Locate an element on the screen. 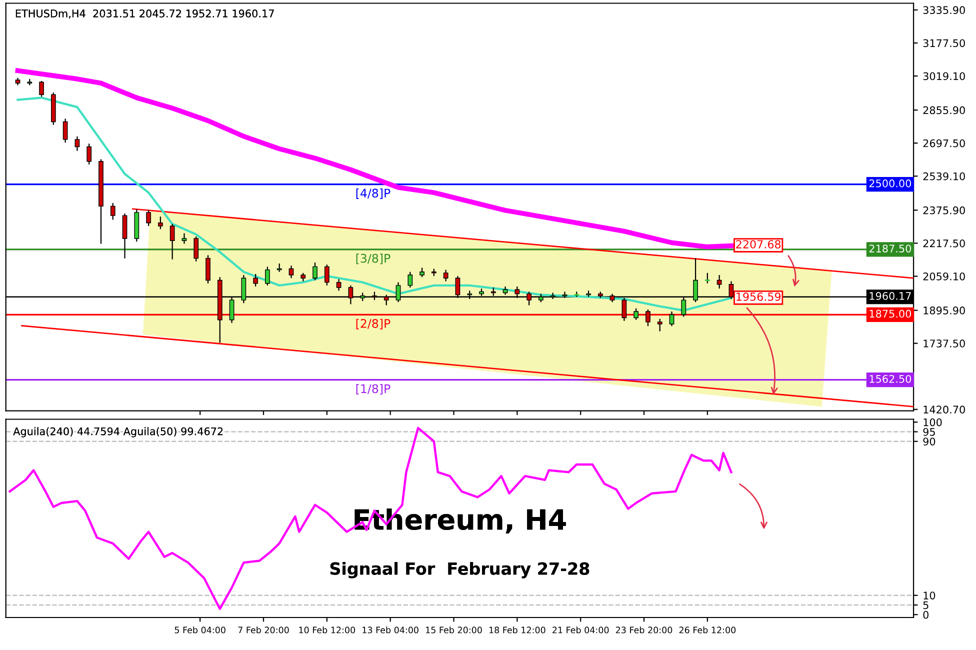 This screenshot has width=976, height=650. x-tick-label: 18 Feb 12:00 is located at coordinates (517, 630).